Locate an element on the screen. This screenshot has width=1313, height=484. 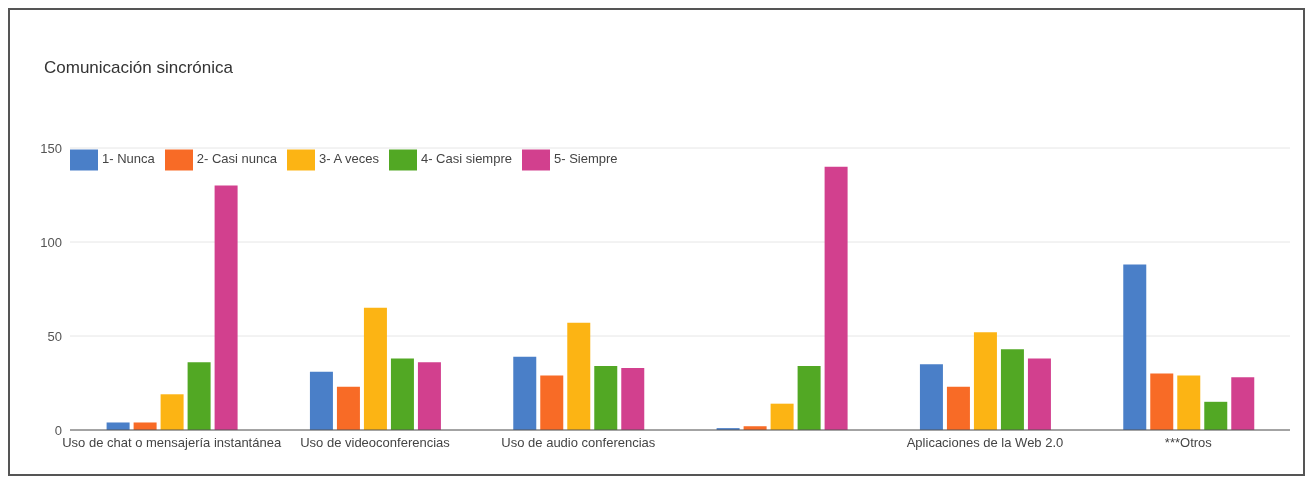
y-tick-label: 100 is located at coordinates (51, 242).